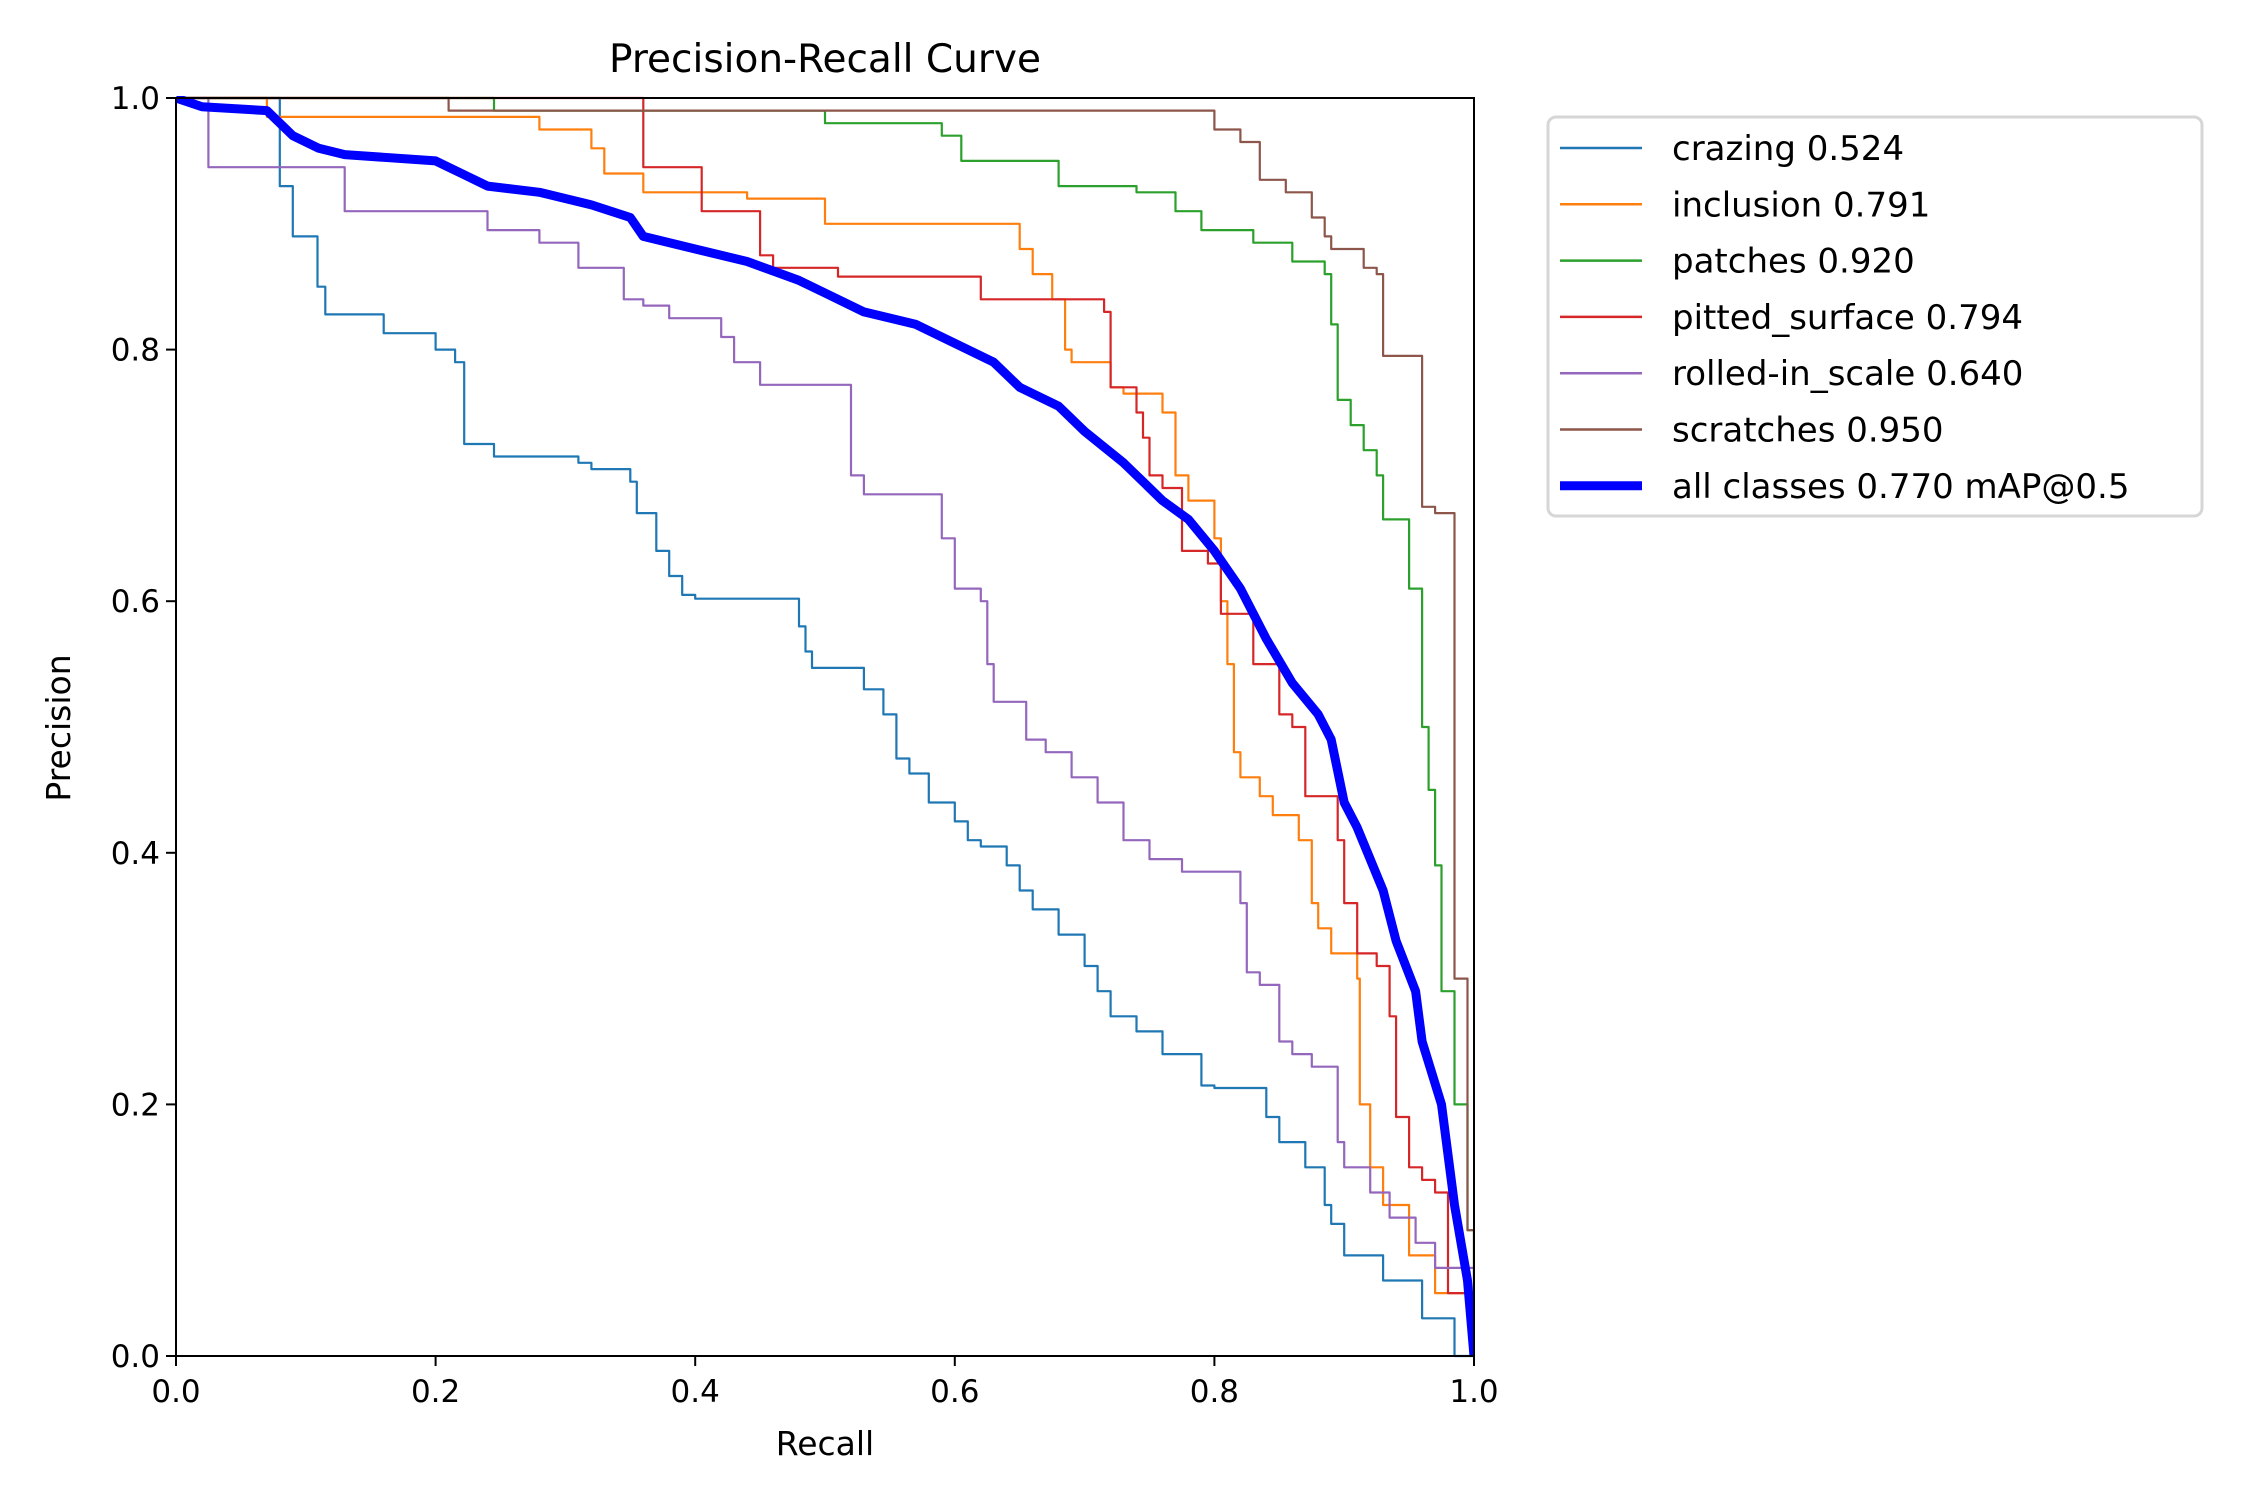  Describe the element at coordinates (135, 602) in the screenshot. I see `y-tick-label: 0.6` at that location.